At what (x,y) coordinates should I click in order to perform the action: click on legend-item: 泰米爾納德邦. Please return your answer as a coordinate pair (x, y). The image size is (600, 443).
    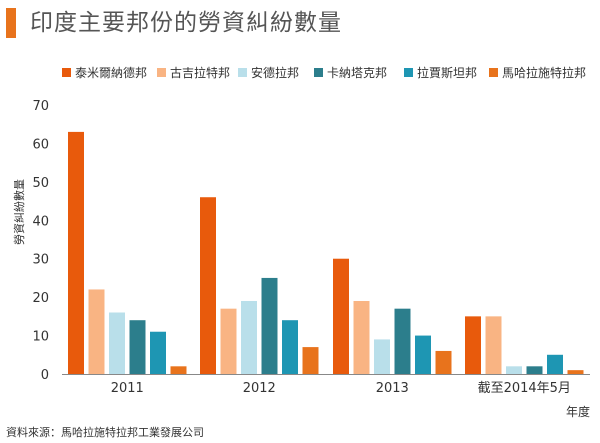
    Looking at the image, I should click on (104, 72).